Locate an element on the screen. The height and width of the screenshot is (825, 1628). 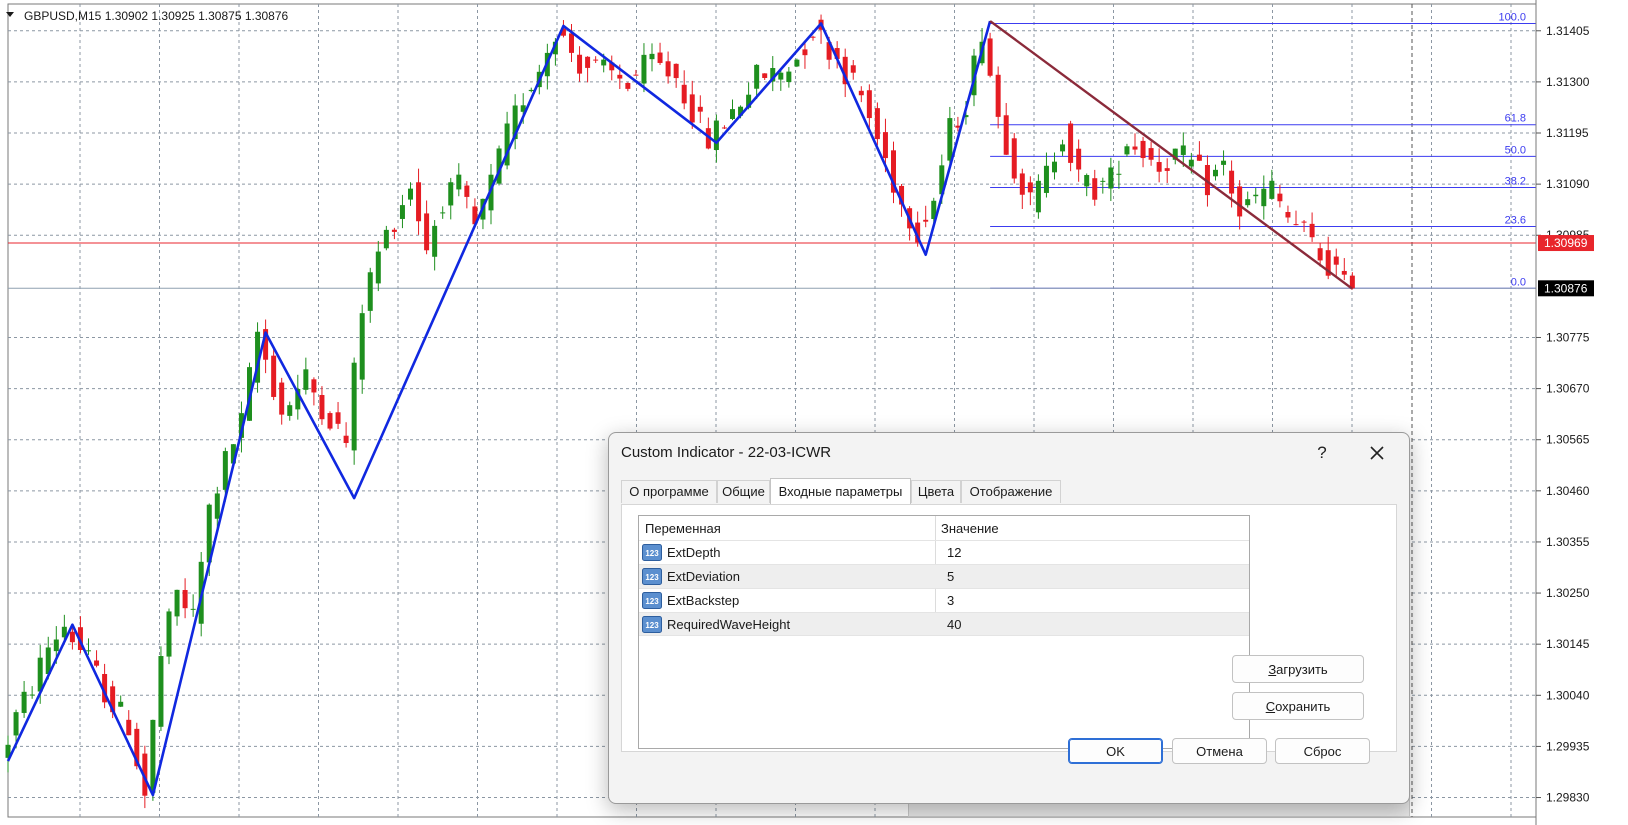
tab-visualization: Отображение is located at coordinates (1011, 491).